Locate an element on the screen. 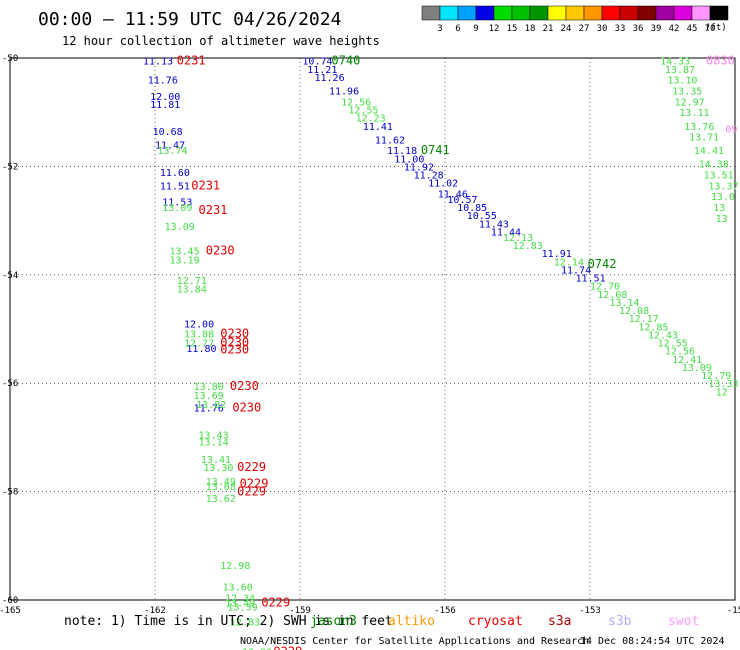 The width and height of the screenshot is (740, 650). wave-height-label: 13.30 is located at coordinates (218, 468).